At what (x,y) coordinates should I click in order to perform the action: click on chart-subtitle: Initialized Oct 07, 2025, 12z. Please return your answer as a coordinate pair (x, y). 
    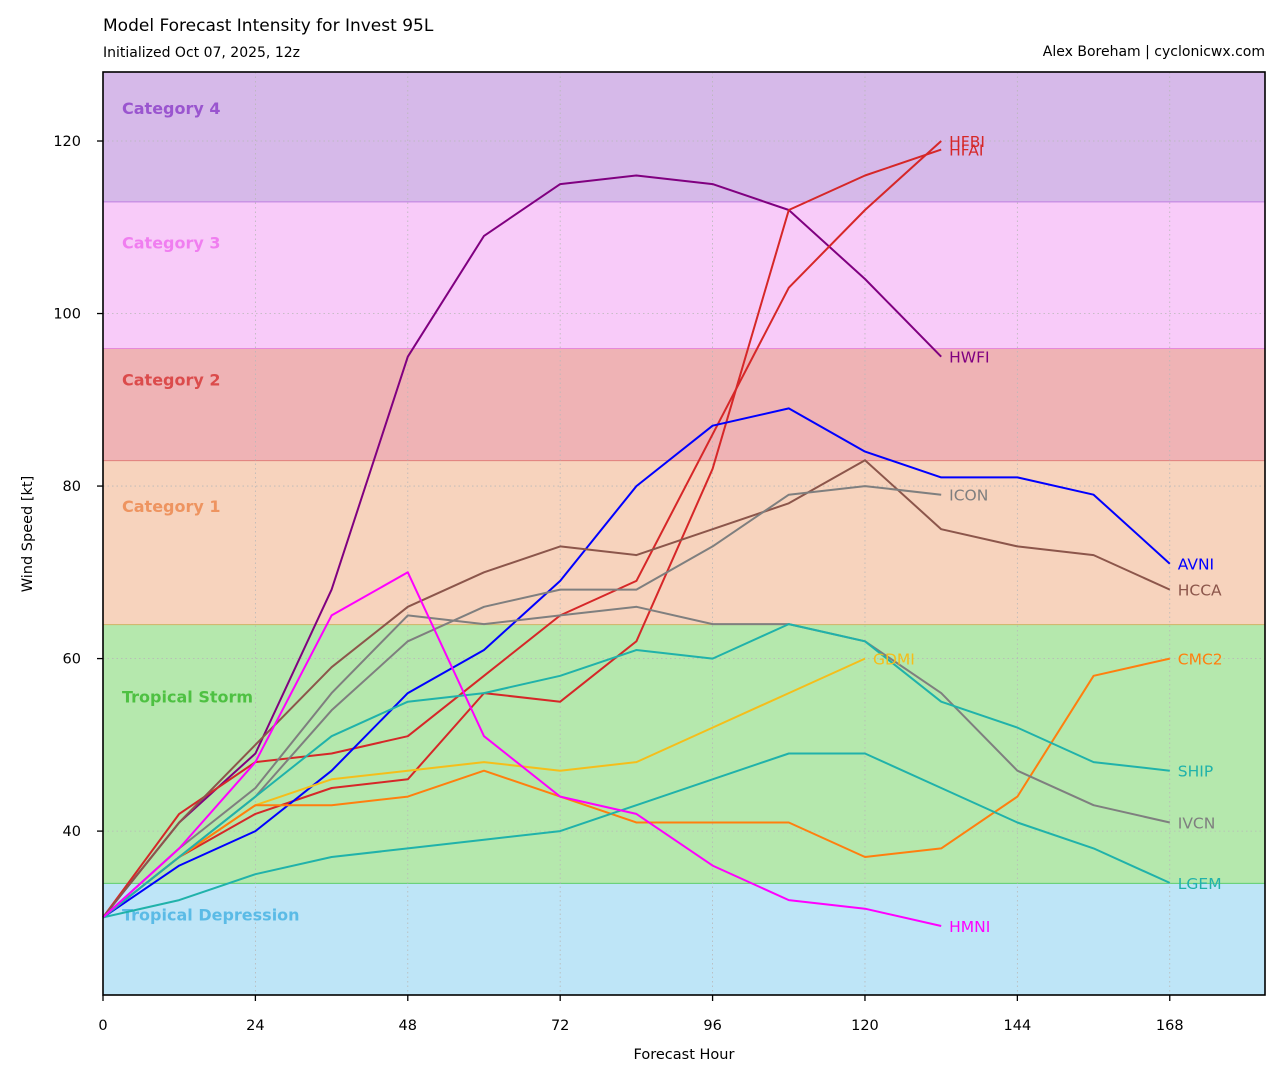
    Looking at the image, I should click on (201, 53).